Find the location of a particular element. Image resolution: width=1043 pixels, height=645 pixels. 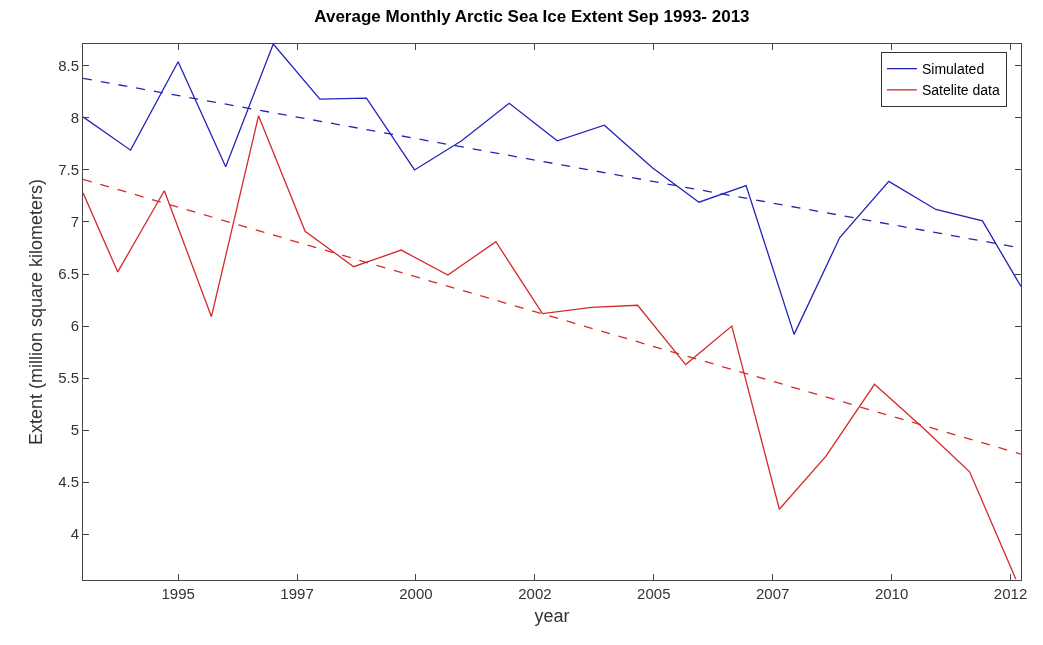

x-tick-label: 1995 is located at coordinates (178, 593).